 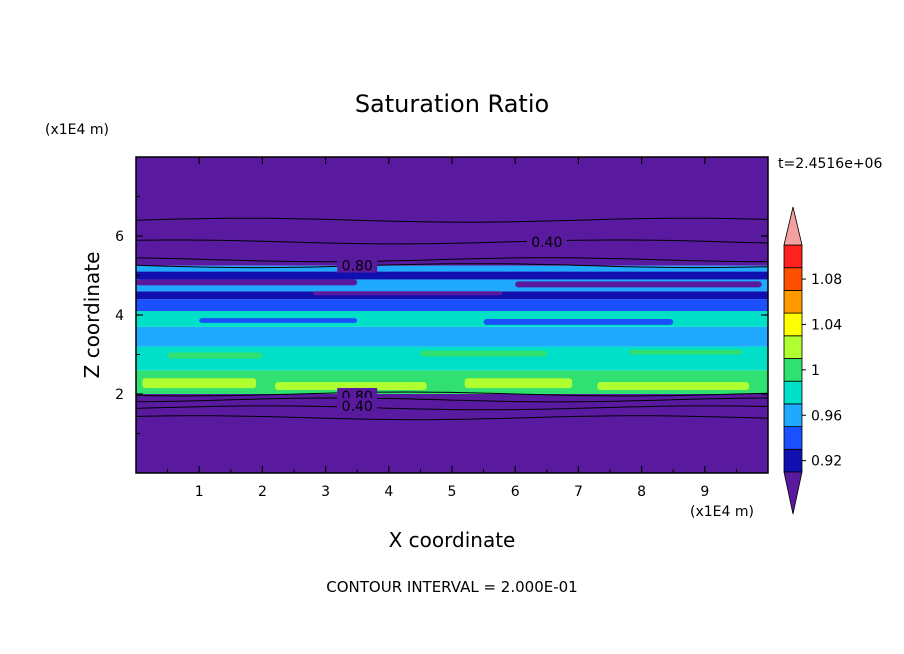 I want to click on colorbar-tick-label-1: 0.96, so click(x=826, y=416).